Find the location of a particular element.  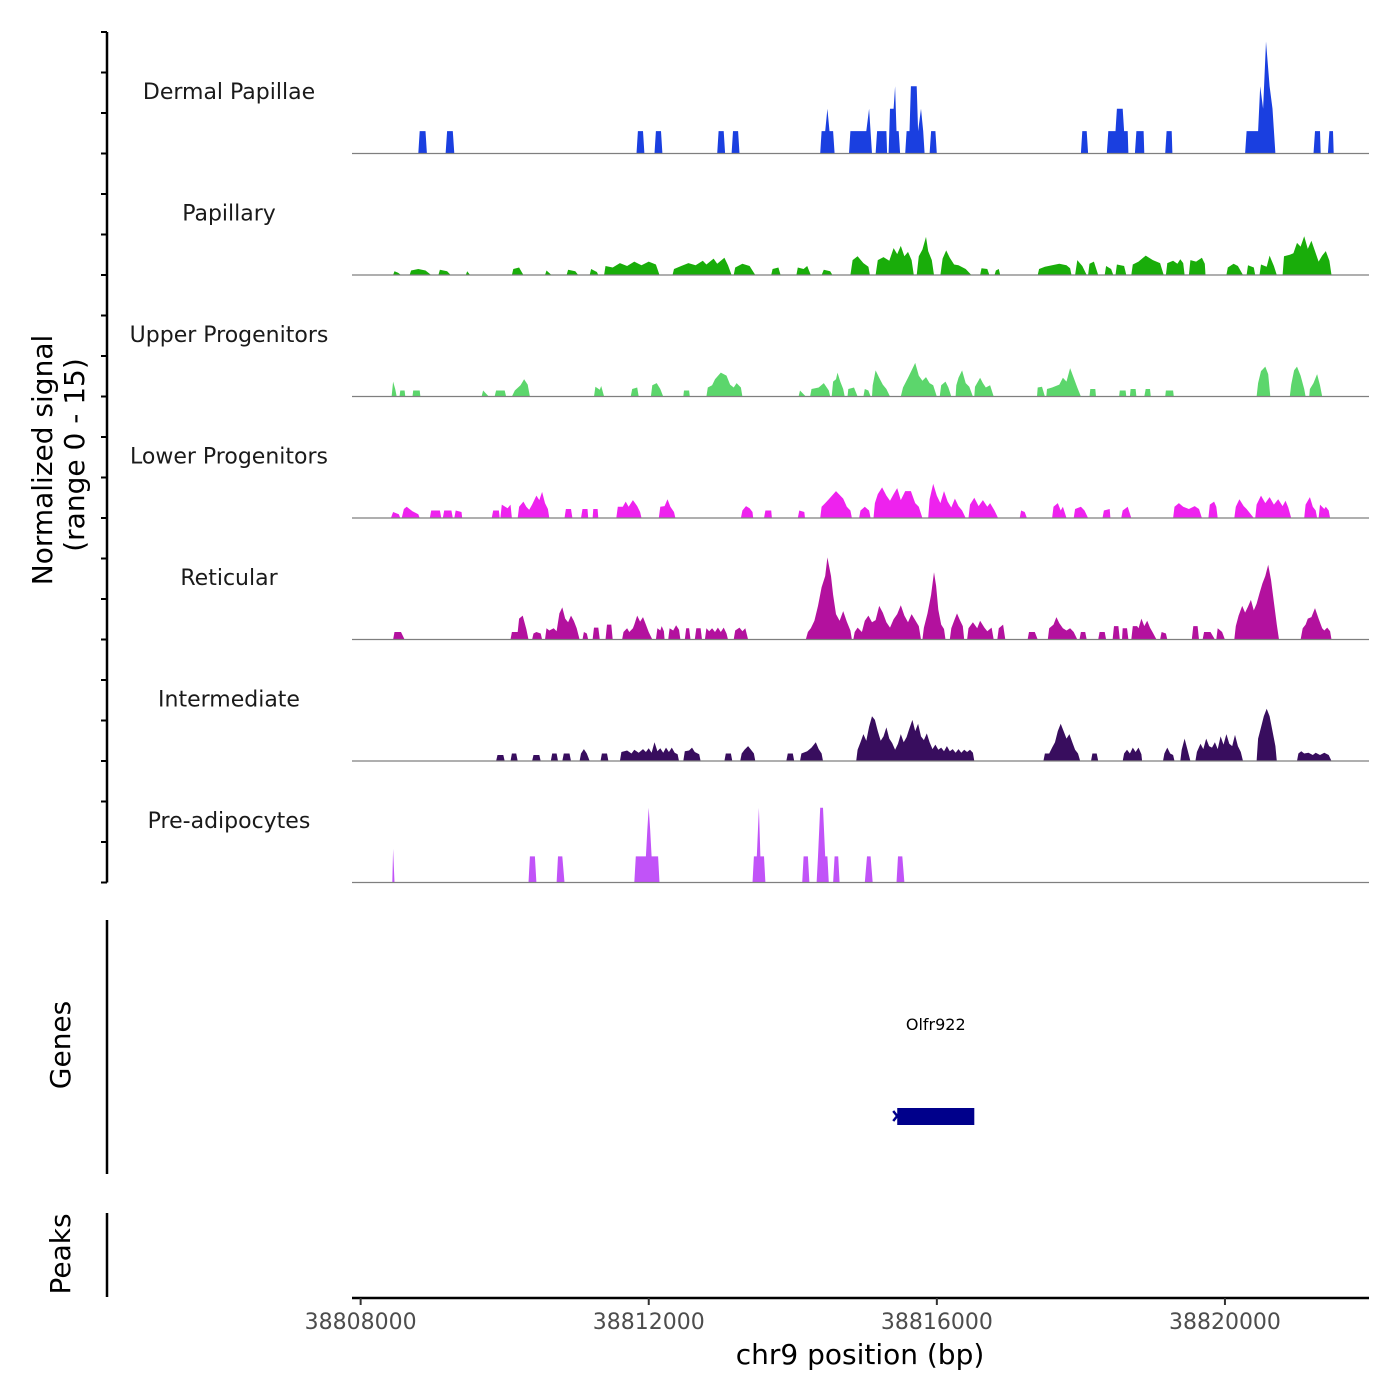

track-pre-adipocytes: Pre-adipocytes is located at coordinates (758, 845).